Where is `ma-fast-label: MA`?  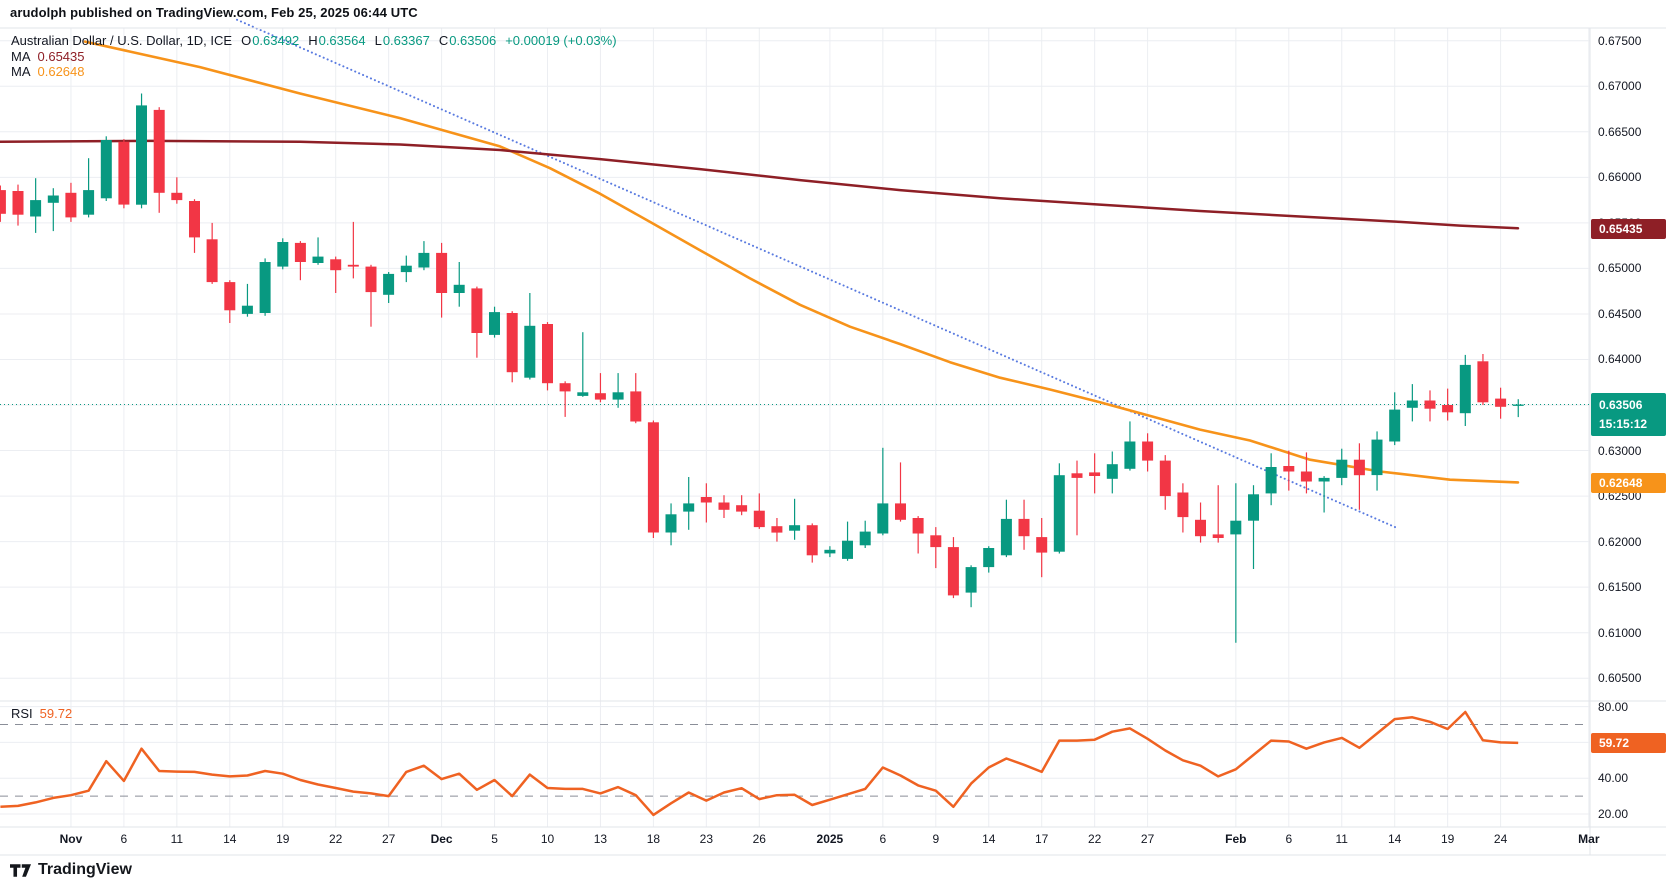 ma-fast-label: MA is located at coordinates (21, 71).